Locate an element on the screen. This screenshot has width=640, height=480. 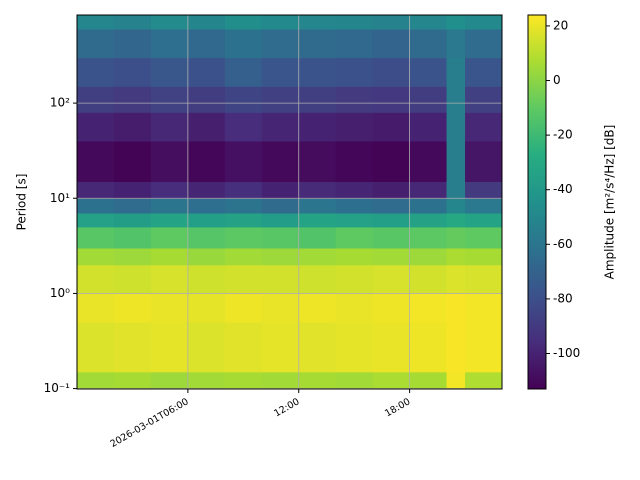
x-tick-label: 12:00 is located at coordinates (286, 407).